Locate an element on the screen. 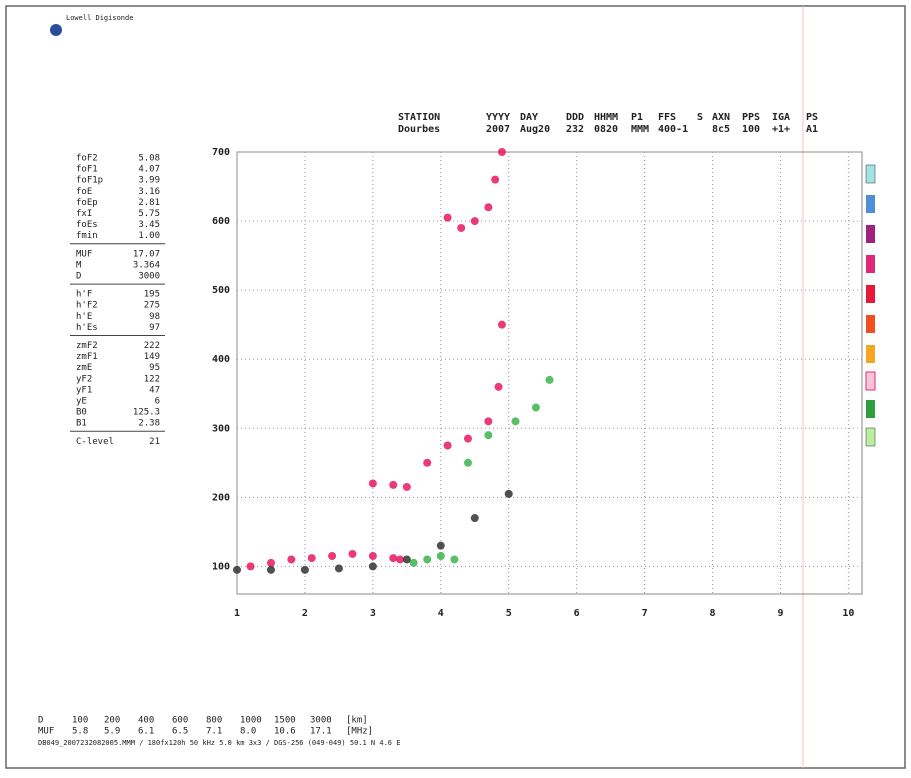  param-value: 149 is located at coordinates (152, 357).